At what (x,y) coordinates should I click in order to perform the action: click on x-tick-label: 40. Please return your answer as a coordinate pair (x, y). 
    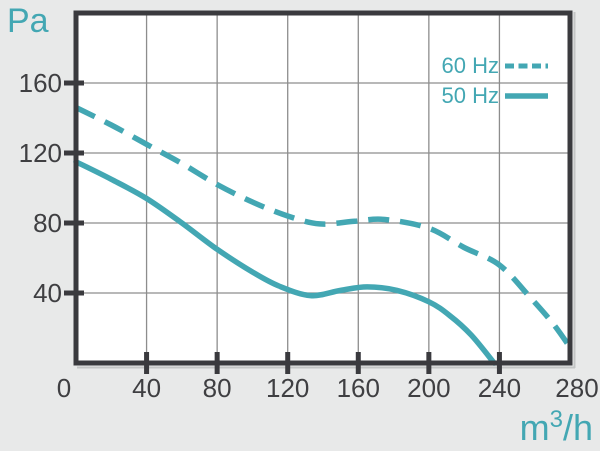
    Looking at the image, I should click on (146, 388).